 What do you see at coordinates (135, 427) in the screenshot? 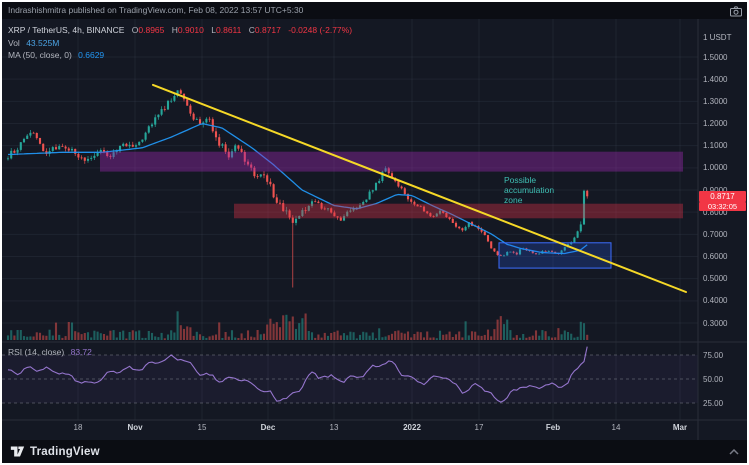
I see `time-tick-label: Nov` at bounding box center [135, 427].